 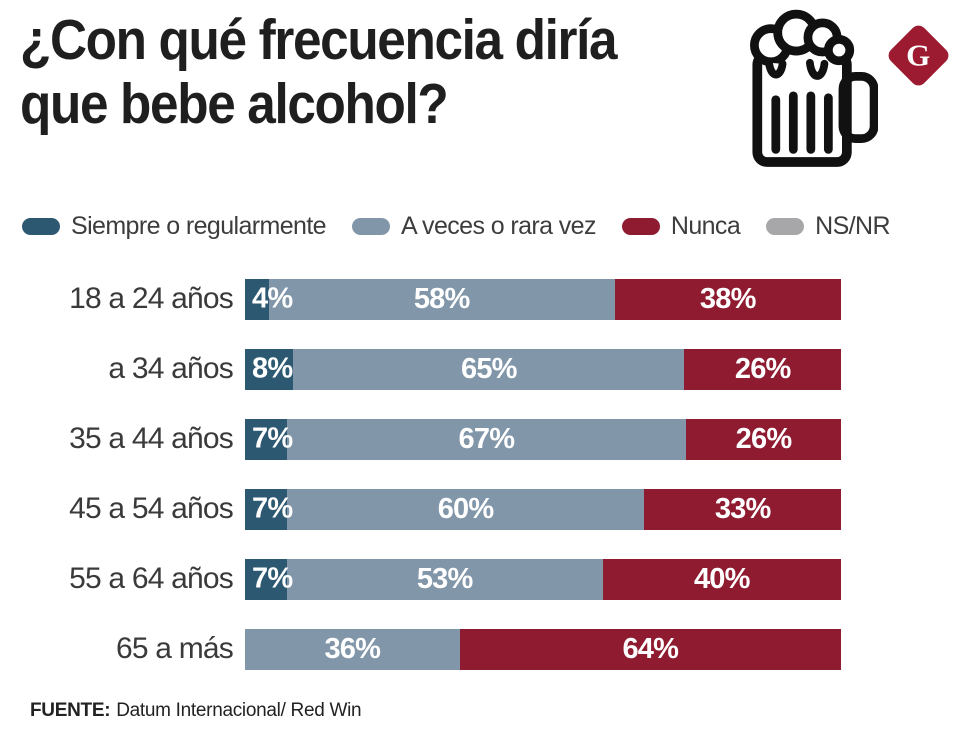 What do you see at coordinates (505, 711) in the screenshot?
I see `source-note: FUENTE: Datum Internacional/ Red Win` at bounding box center [505, 711].